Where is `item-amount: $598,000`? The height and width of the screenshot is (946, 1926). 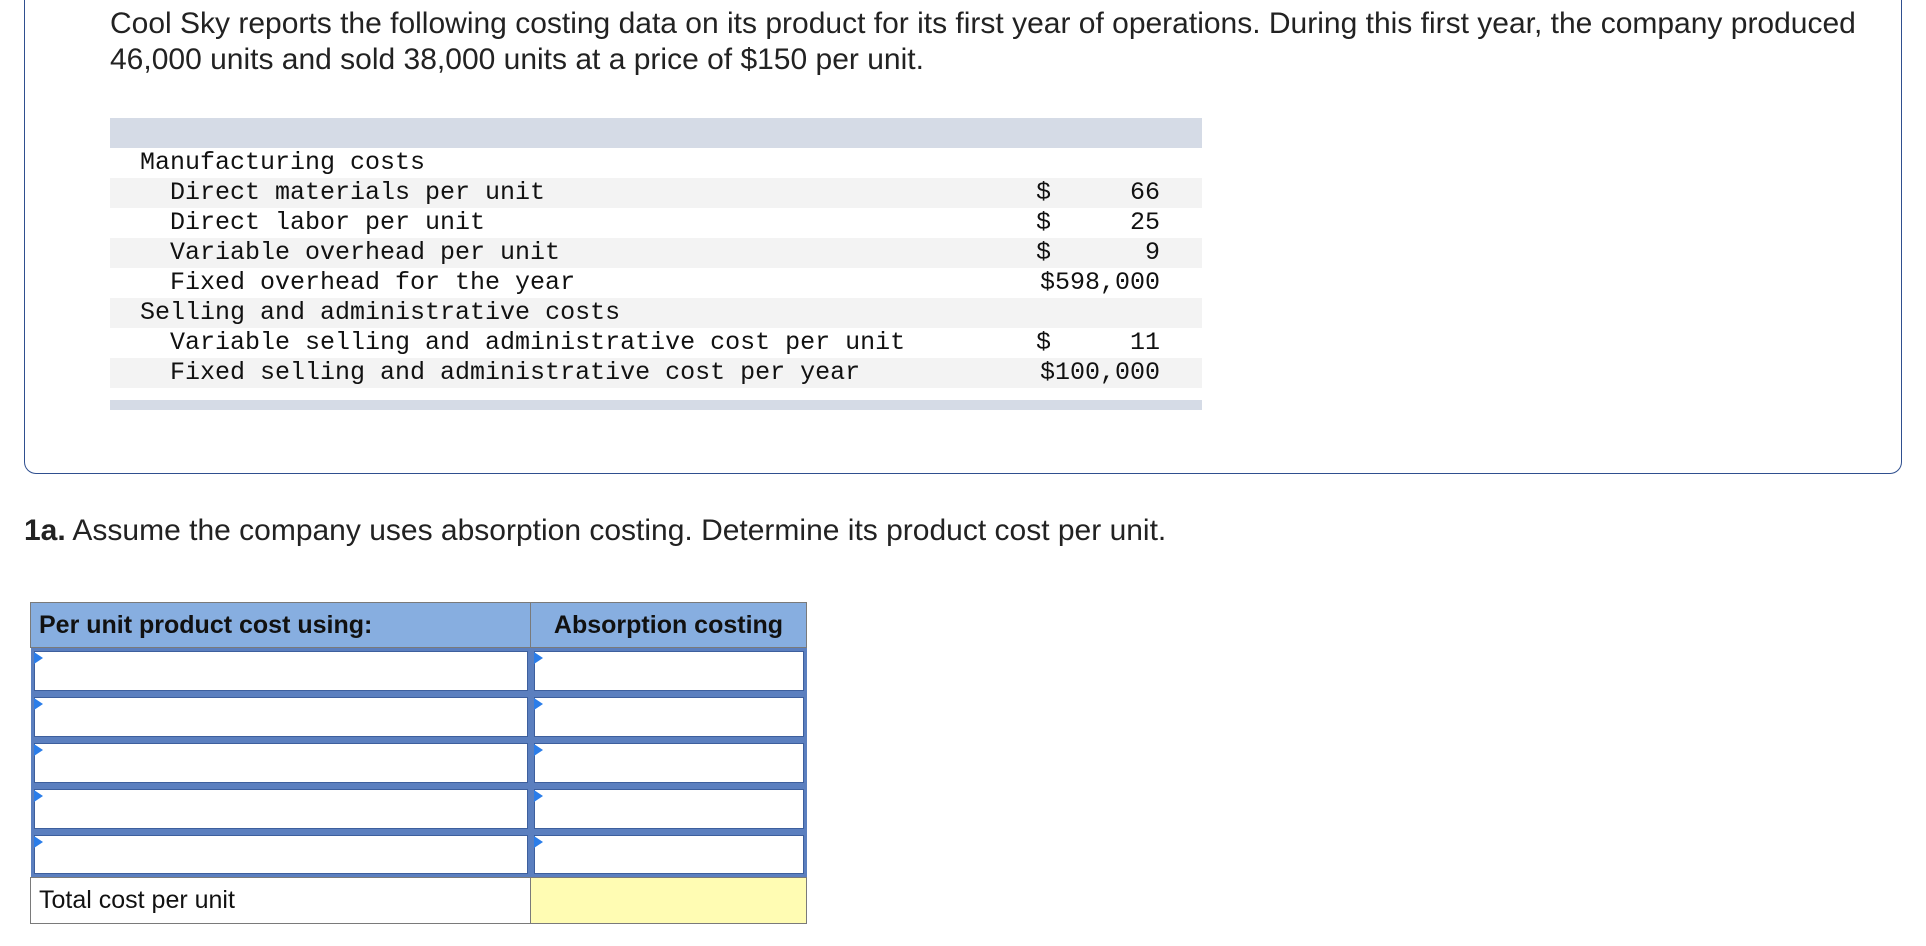 item-amount: $598,000 is located at coordinates (1099, 282).